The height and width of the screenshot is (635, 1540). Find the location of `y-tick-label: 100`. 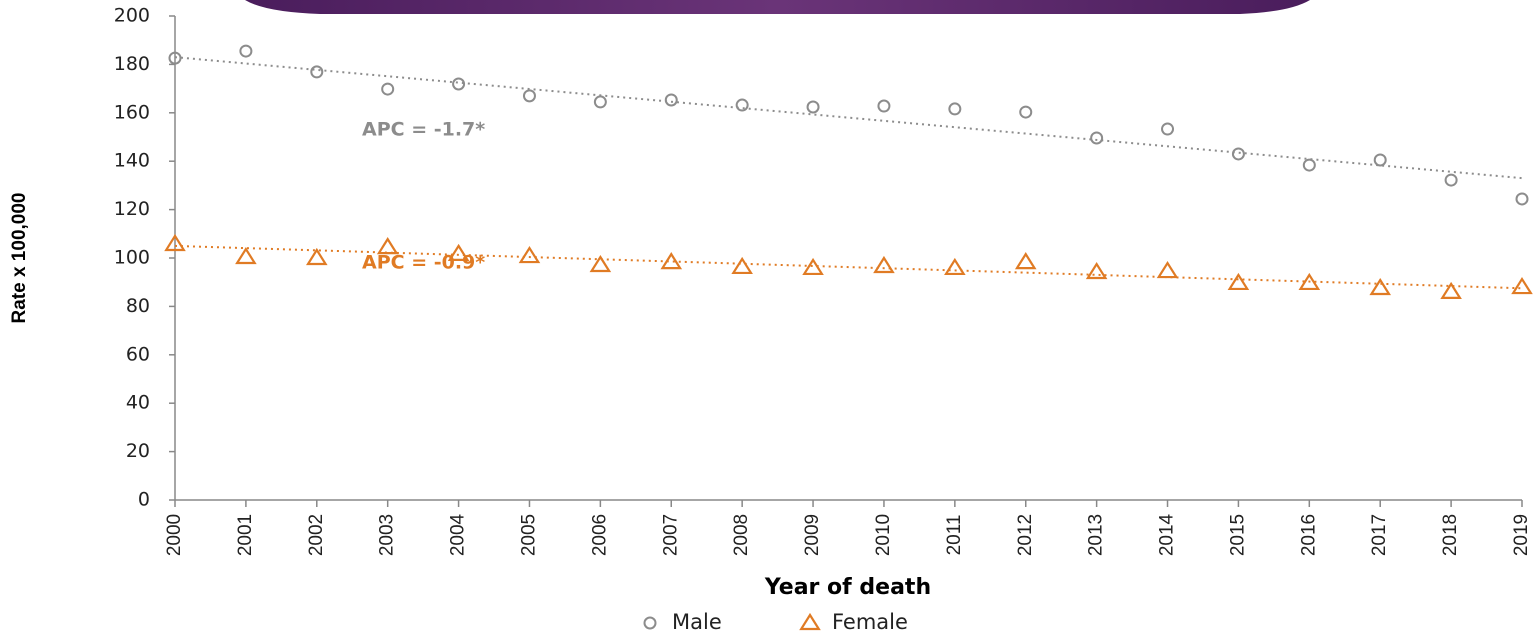

y-tick-label: 100 is located at coordinates (132, 258).